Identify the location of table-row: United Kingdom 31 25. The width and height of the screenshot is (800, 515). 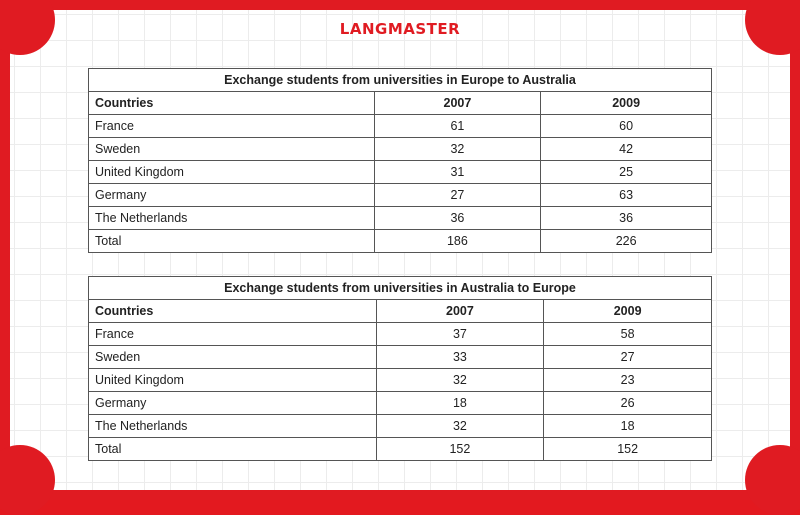
(400, 172).